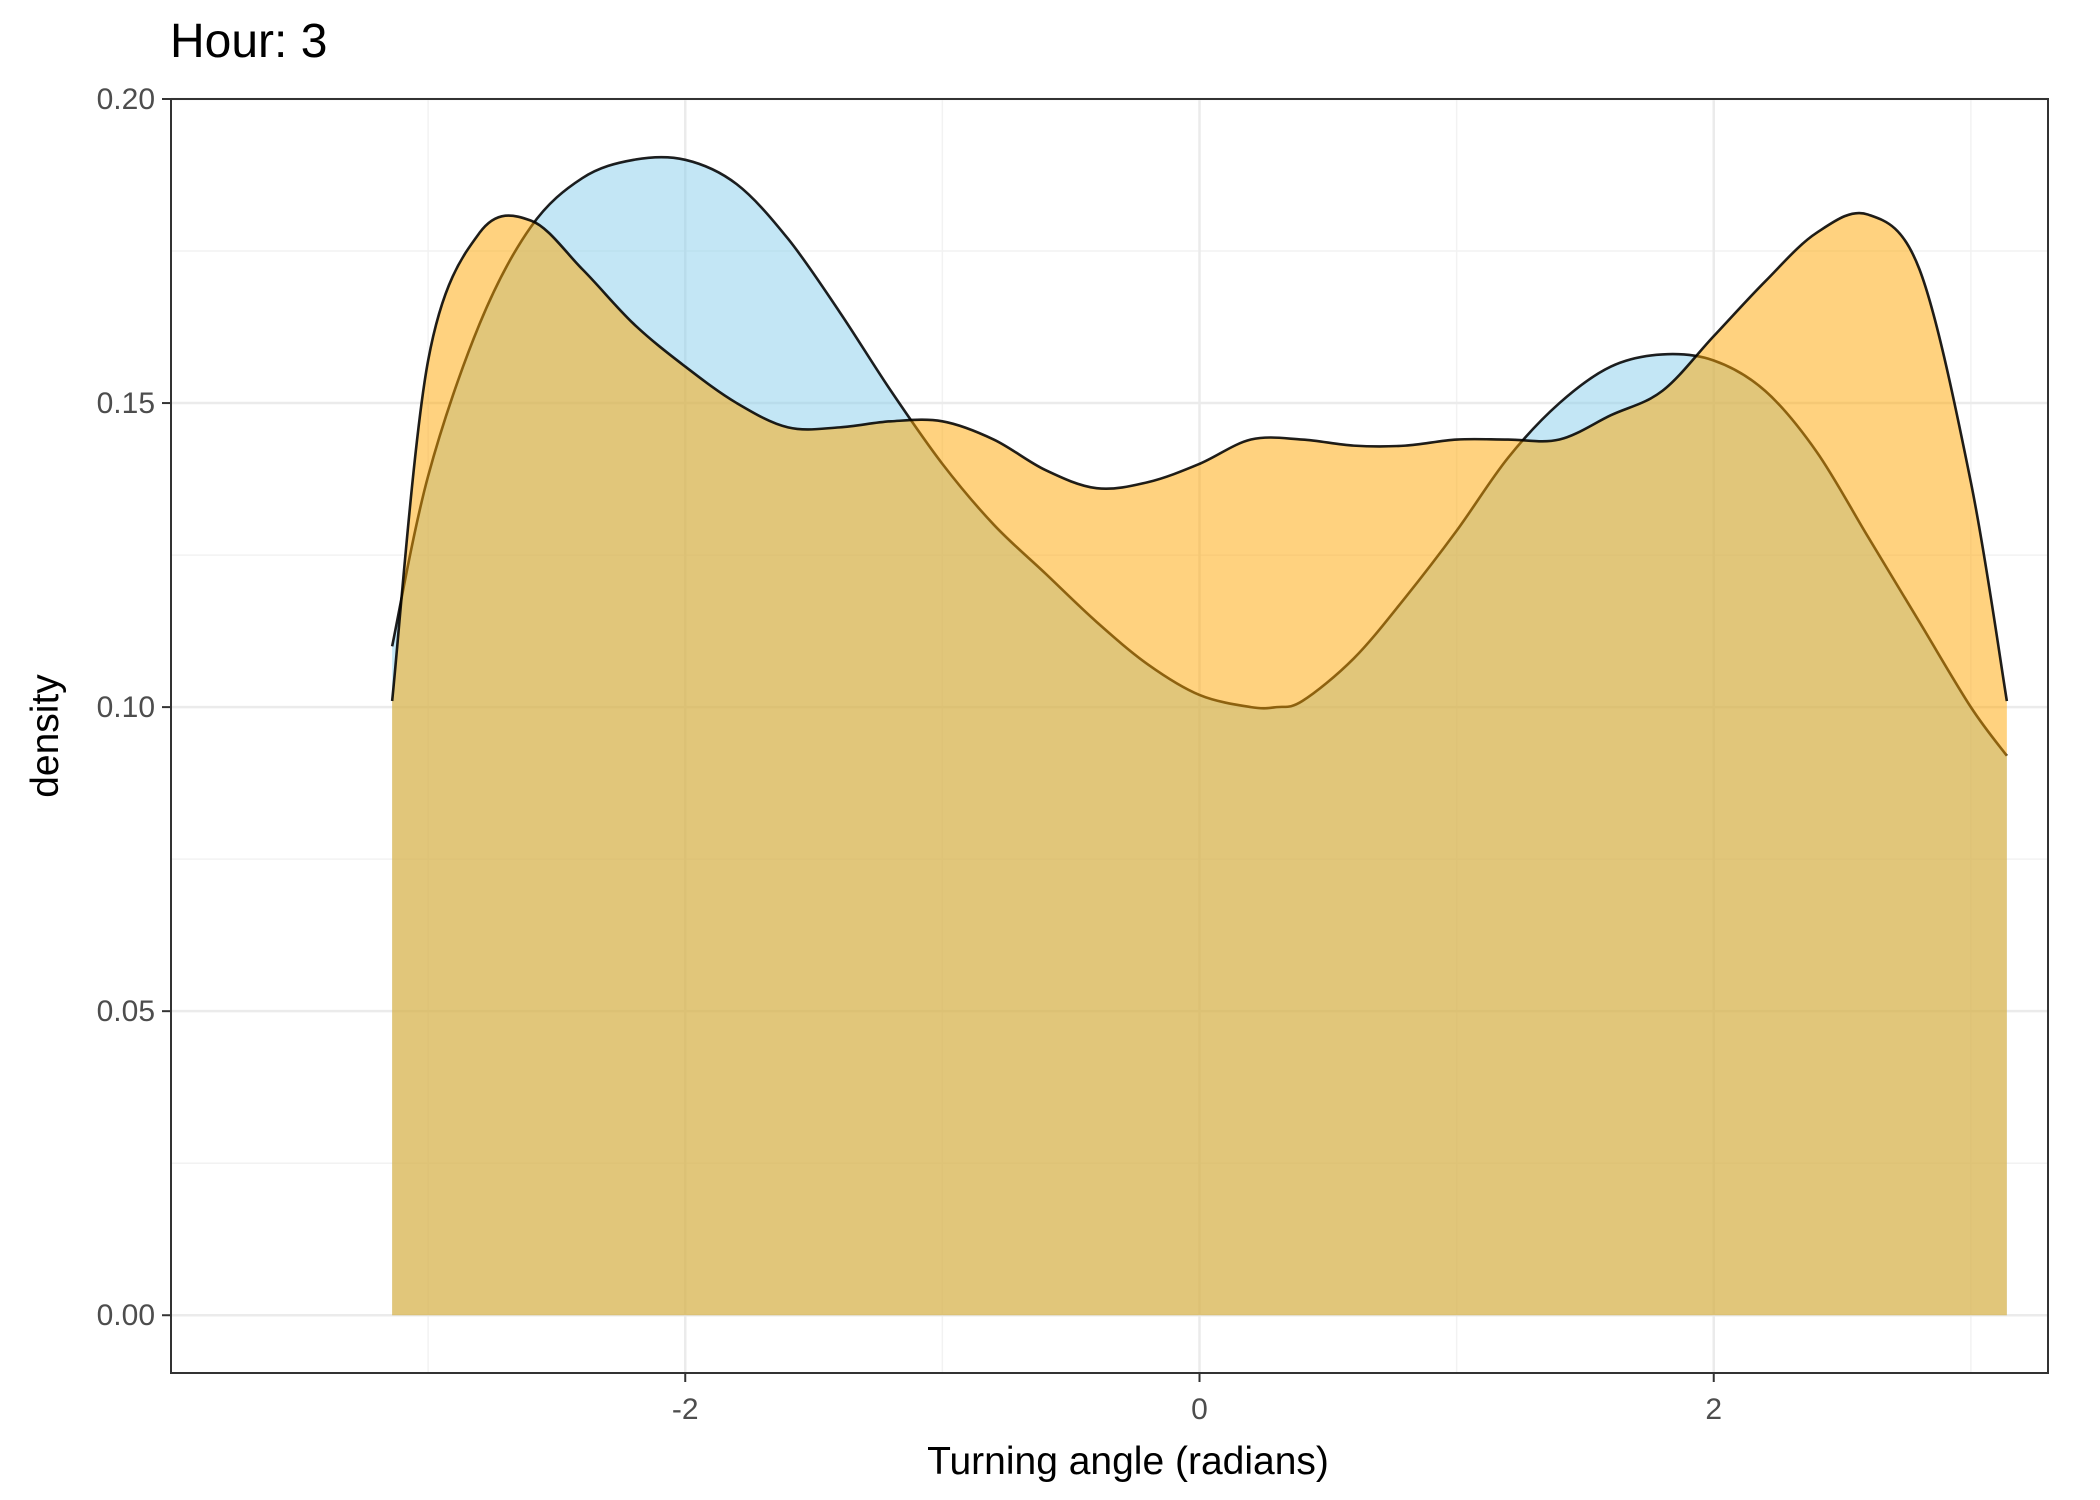  I want to click on x-axis-title: Turning angle (radians), so click(1128, 1461).